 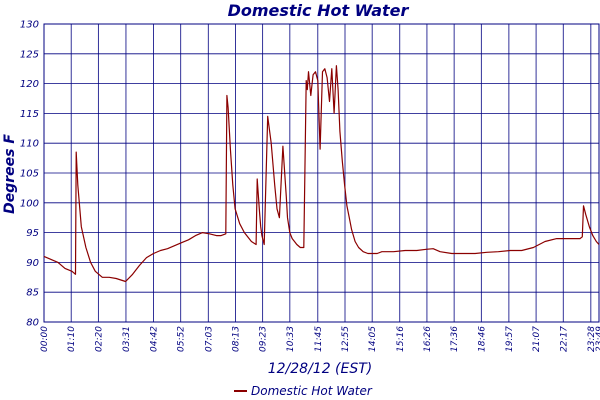 I want to click on y-axis-ticks: 80 85 90 95 100 105 110 115 120 125 130, so click(x=29, y=174).